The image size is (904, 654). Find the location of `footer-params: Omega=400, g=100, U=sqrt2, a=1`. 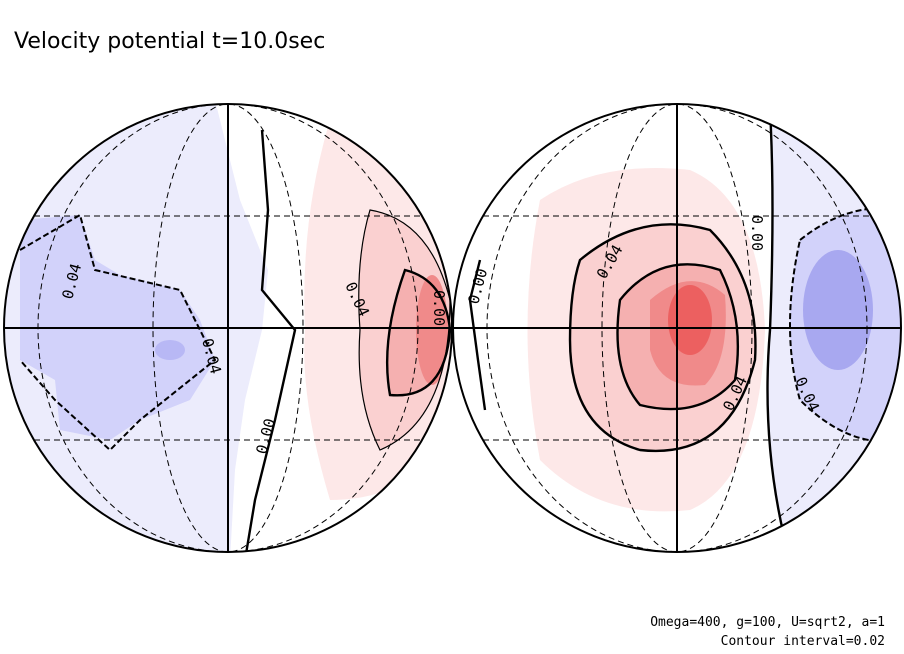

footer-params: Omega=400, g=100, U=sqrt2, a=1 is located at coordinates (767, 622).